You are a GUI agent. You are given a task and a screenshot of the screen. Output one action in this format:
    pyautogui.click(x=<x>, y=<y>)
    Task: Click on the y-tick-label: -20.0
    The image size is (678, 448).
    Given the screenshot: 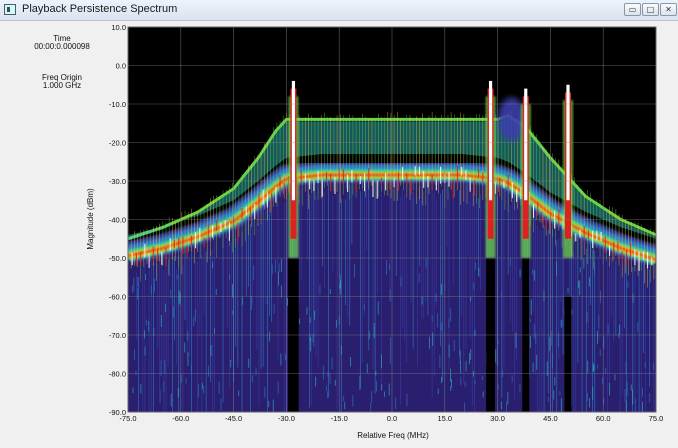 What is the action you would take?
    pyautogui.click(x=117, y=143)
    